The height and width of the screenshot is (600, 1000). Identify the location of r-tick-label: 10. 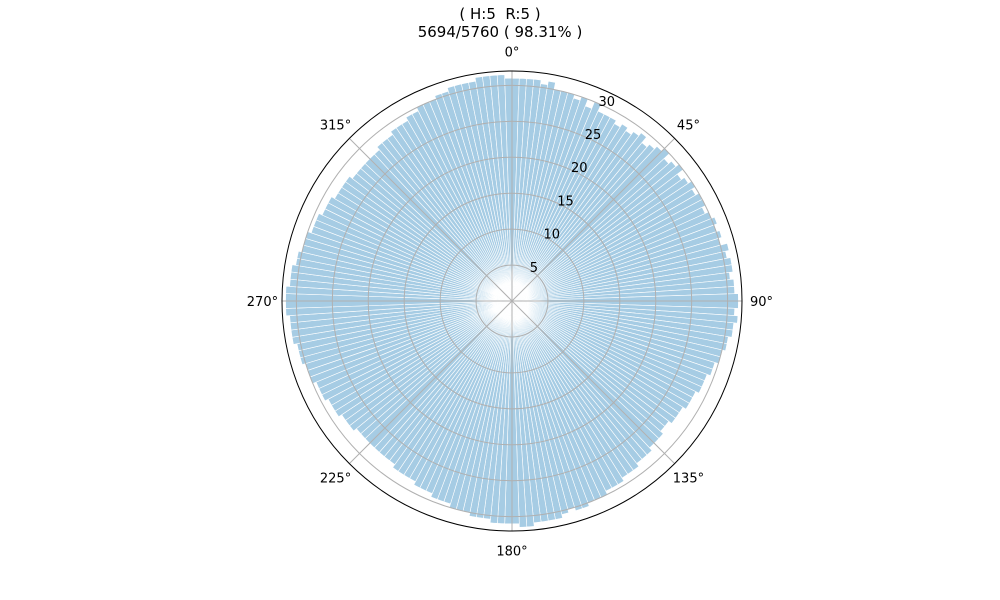
(552, 235).